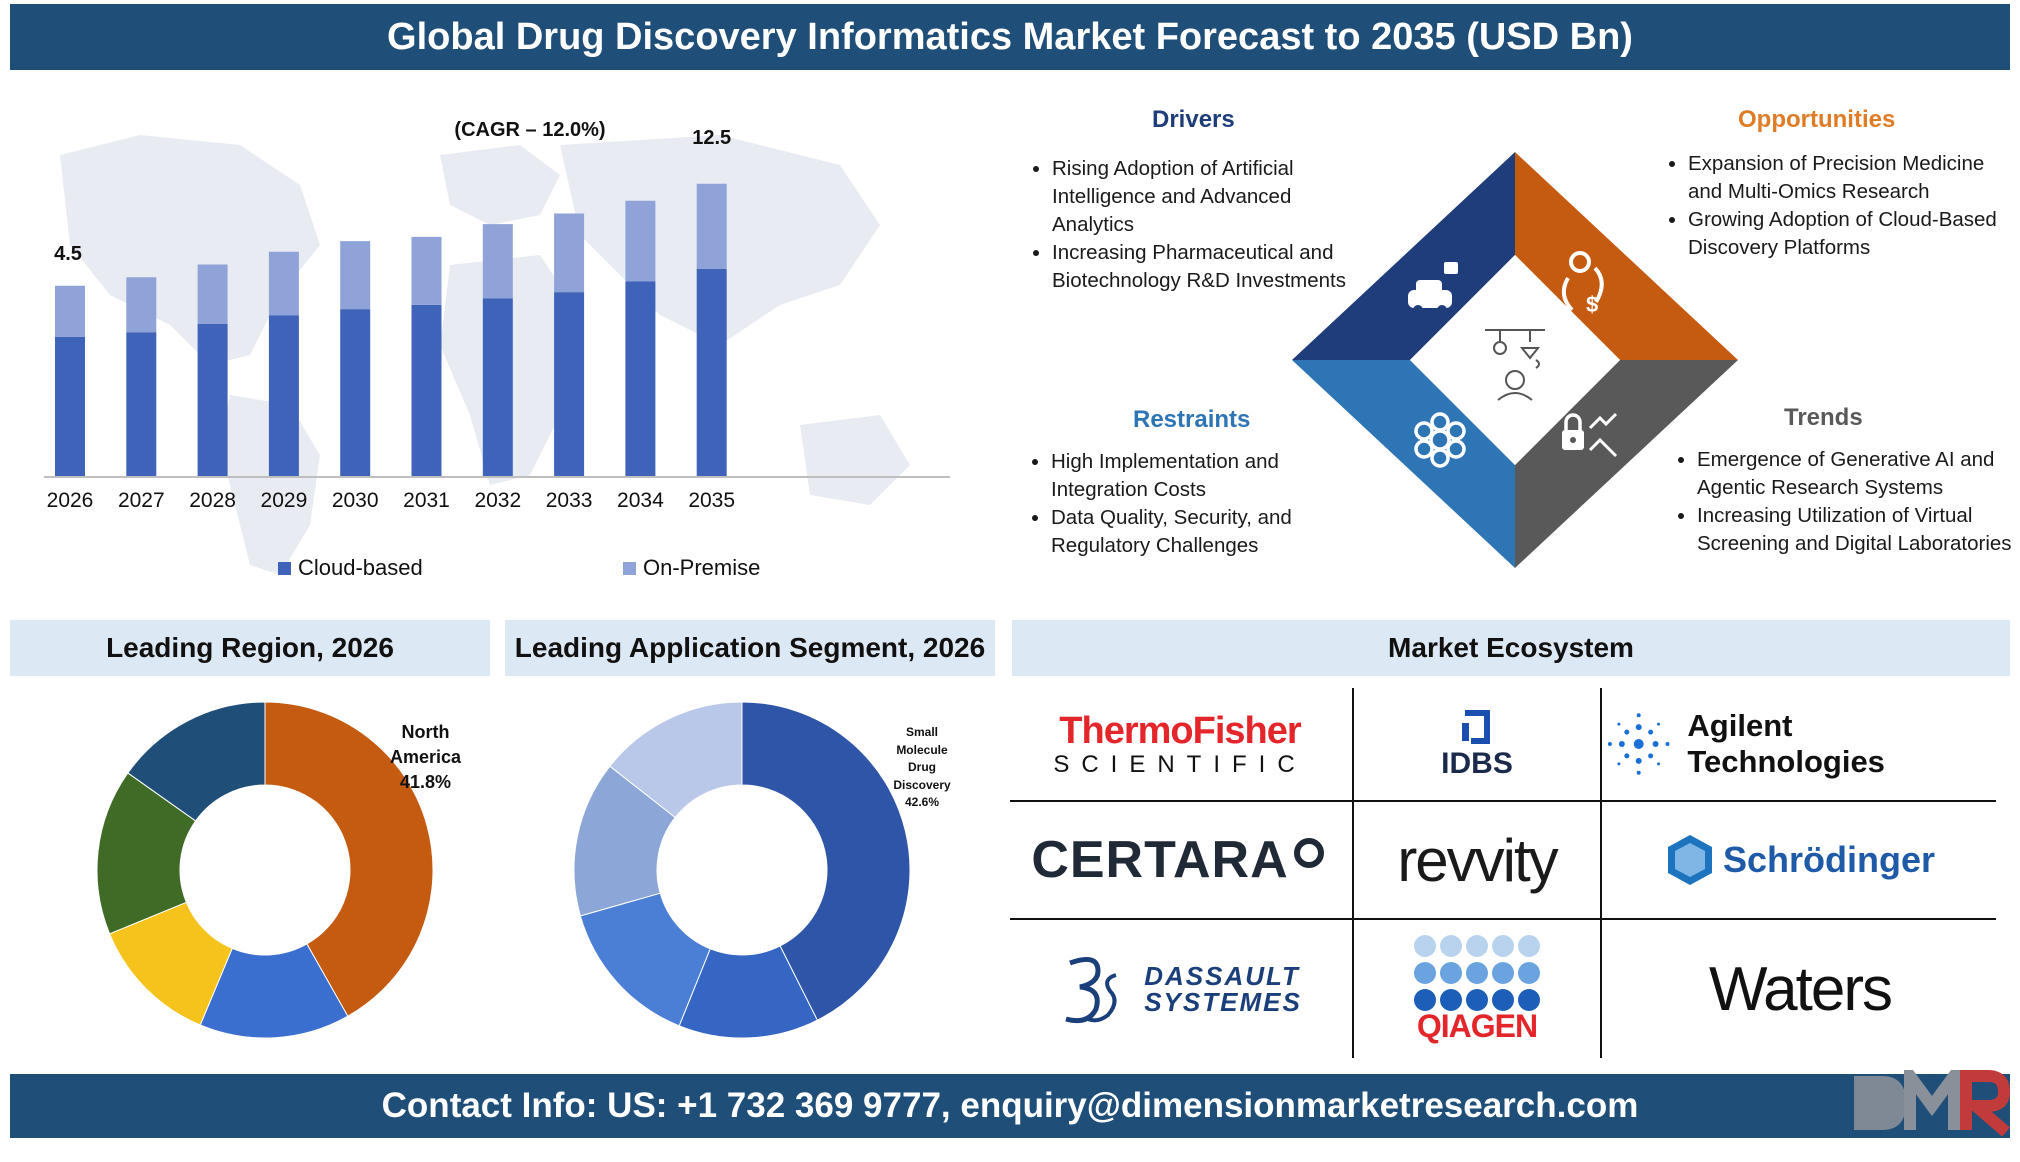 The width and height of the screenshot is (2020, 1162). Describe the element at coordinates (1308, 853) in the screenshot. I see `certara-ring-icon` at that location.